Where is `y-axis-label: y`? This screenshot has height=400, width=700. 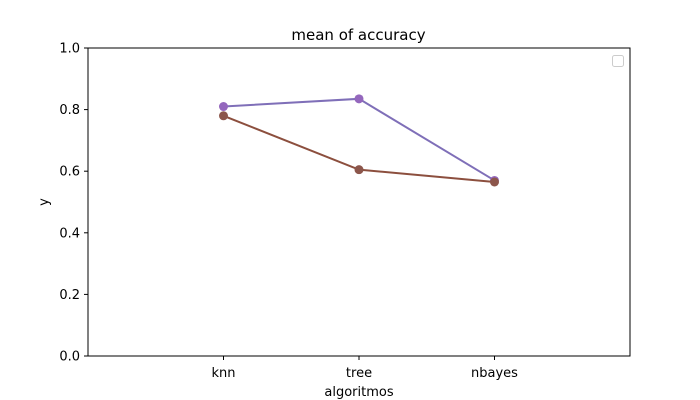 y-axis-label: y is located at coordinates (44, 202).